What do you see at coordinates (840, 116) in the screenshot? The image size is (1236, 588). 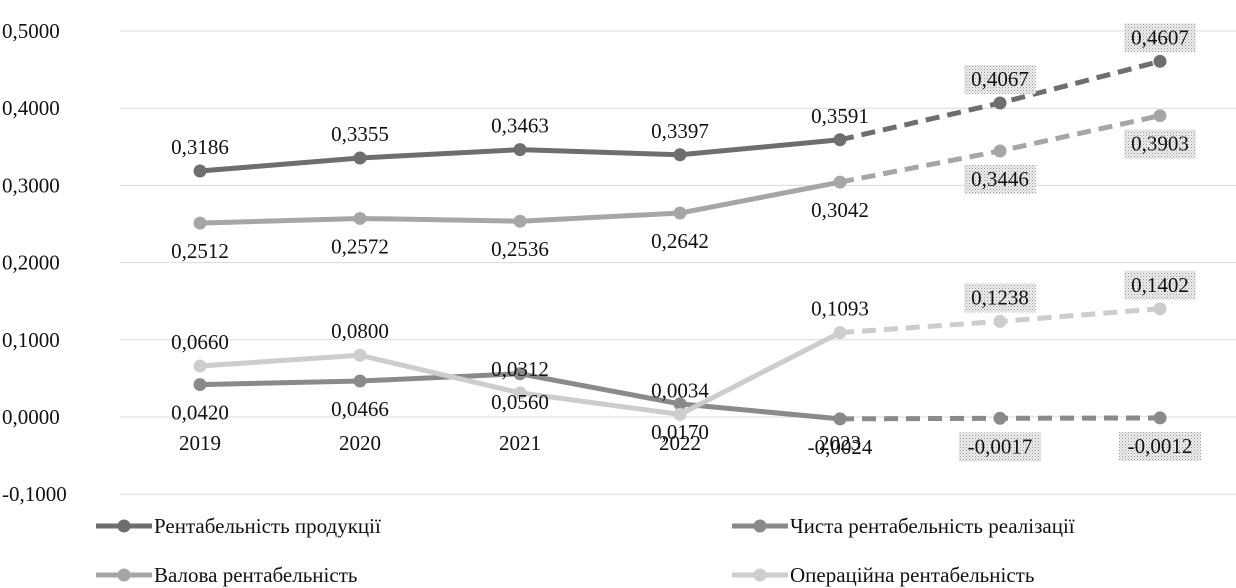 I see `data-label: 0,3591` at bounding box center [840, 116].